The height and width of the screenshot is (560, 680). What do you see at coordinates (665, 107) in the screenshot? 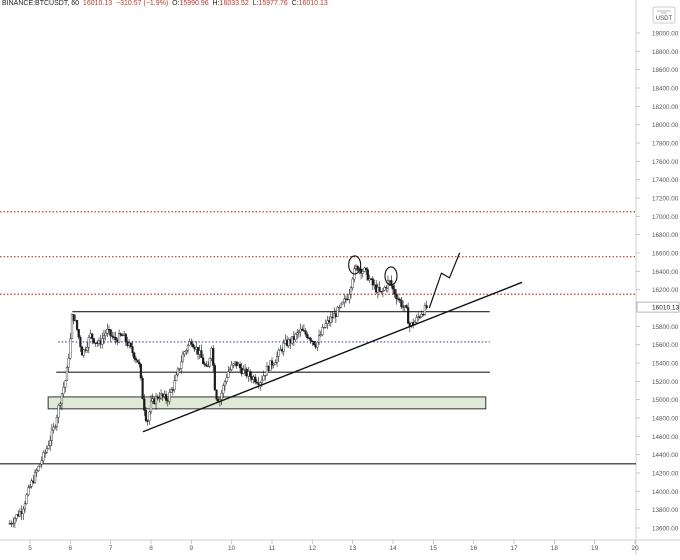
I see `price-tick-label: 18200.00` at bounding box center [665, 107].